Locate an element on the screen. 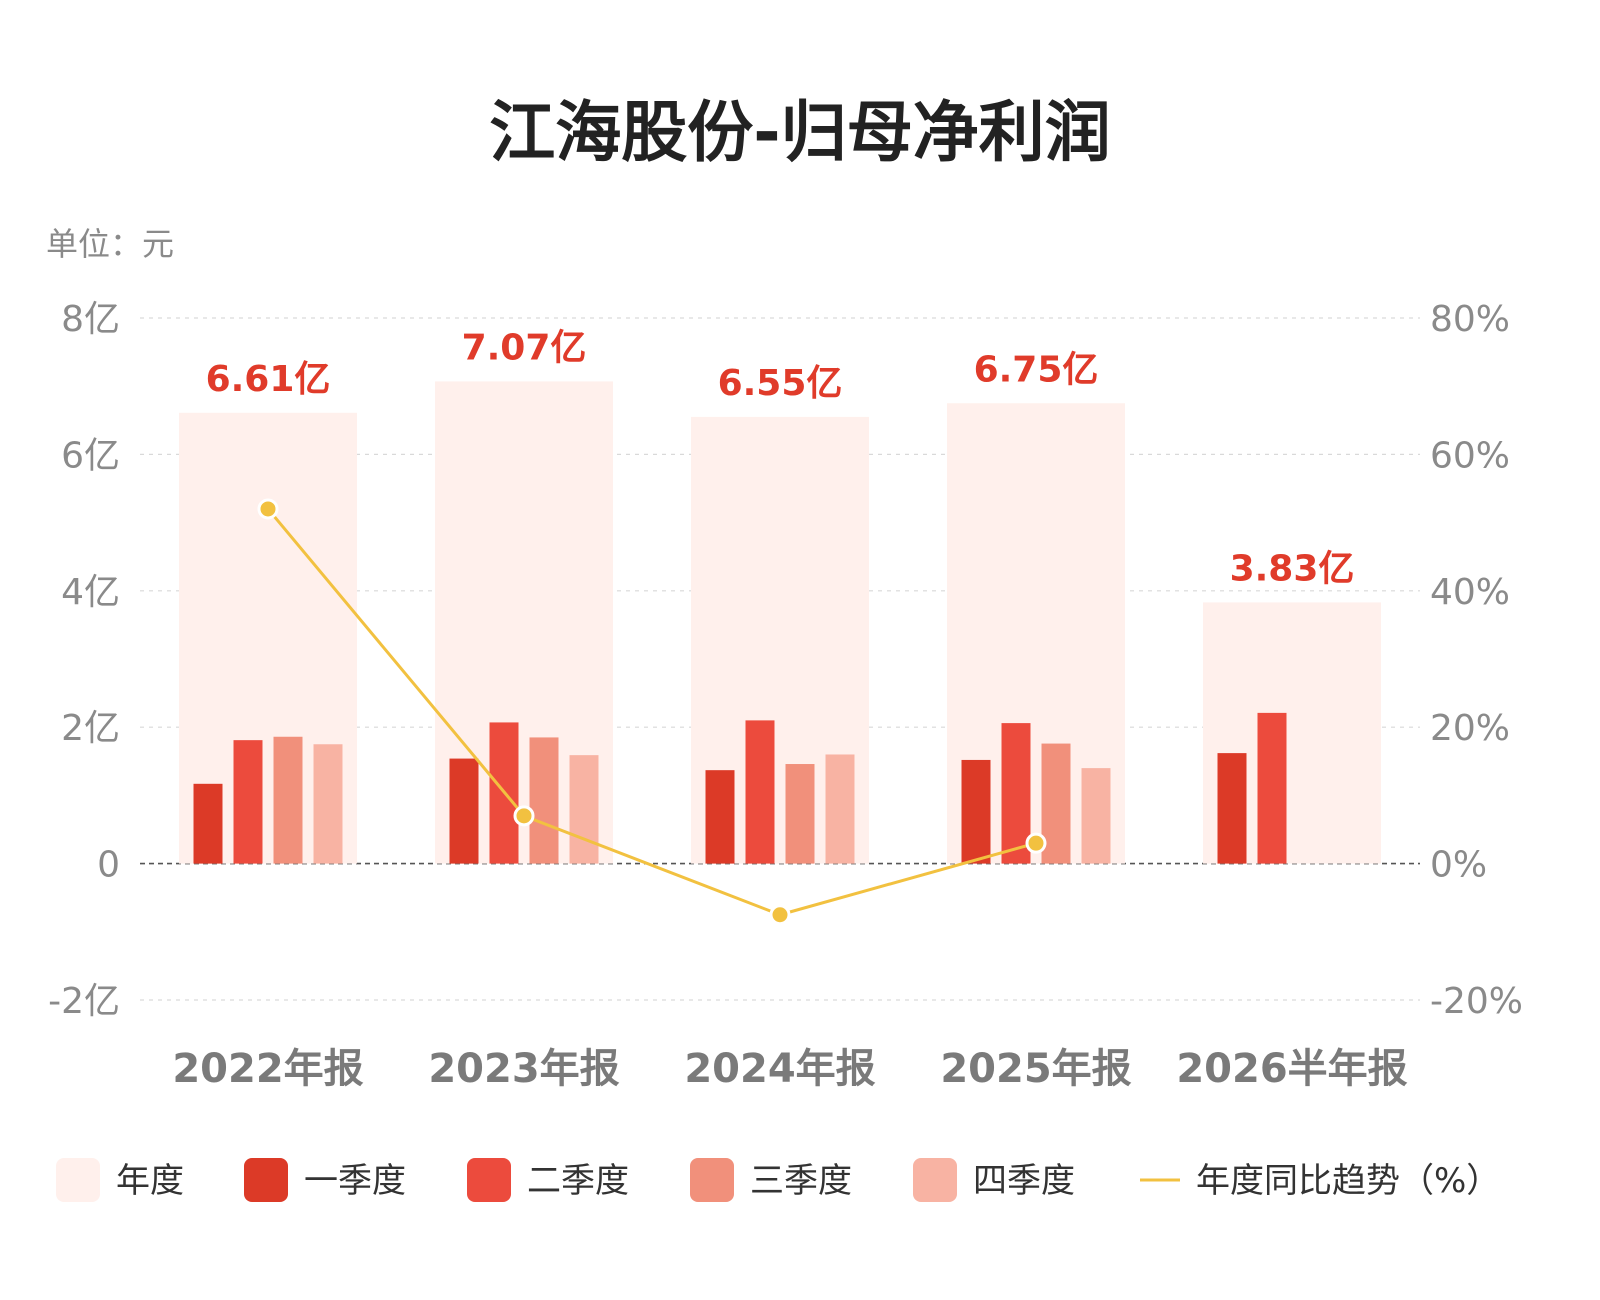 Image resolution: width=1600 pixels, height=1300 pixels. y-left-tick-label: 6亿 is located at coordinates (90, 455).